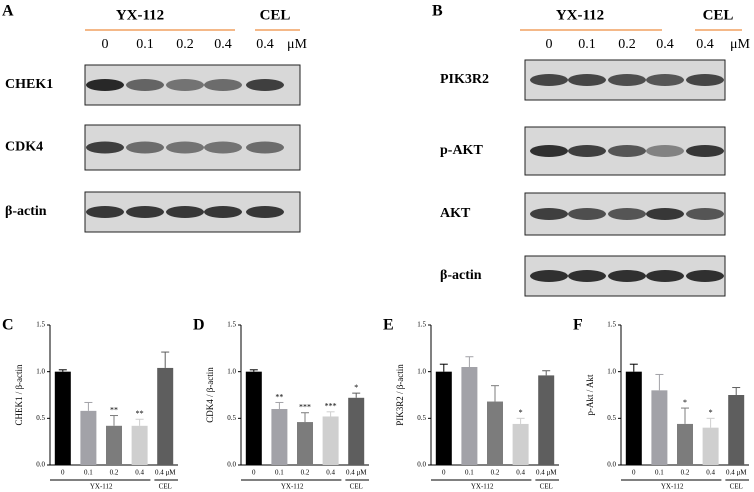 The height and width of the screenshot is (492, 754). What do you see at coordinates (29, 84) in the screenshot?
I see `row-label: CHEK1` at bounding box center [29, 84].